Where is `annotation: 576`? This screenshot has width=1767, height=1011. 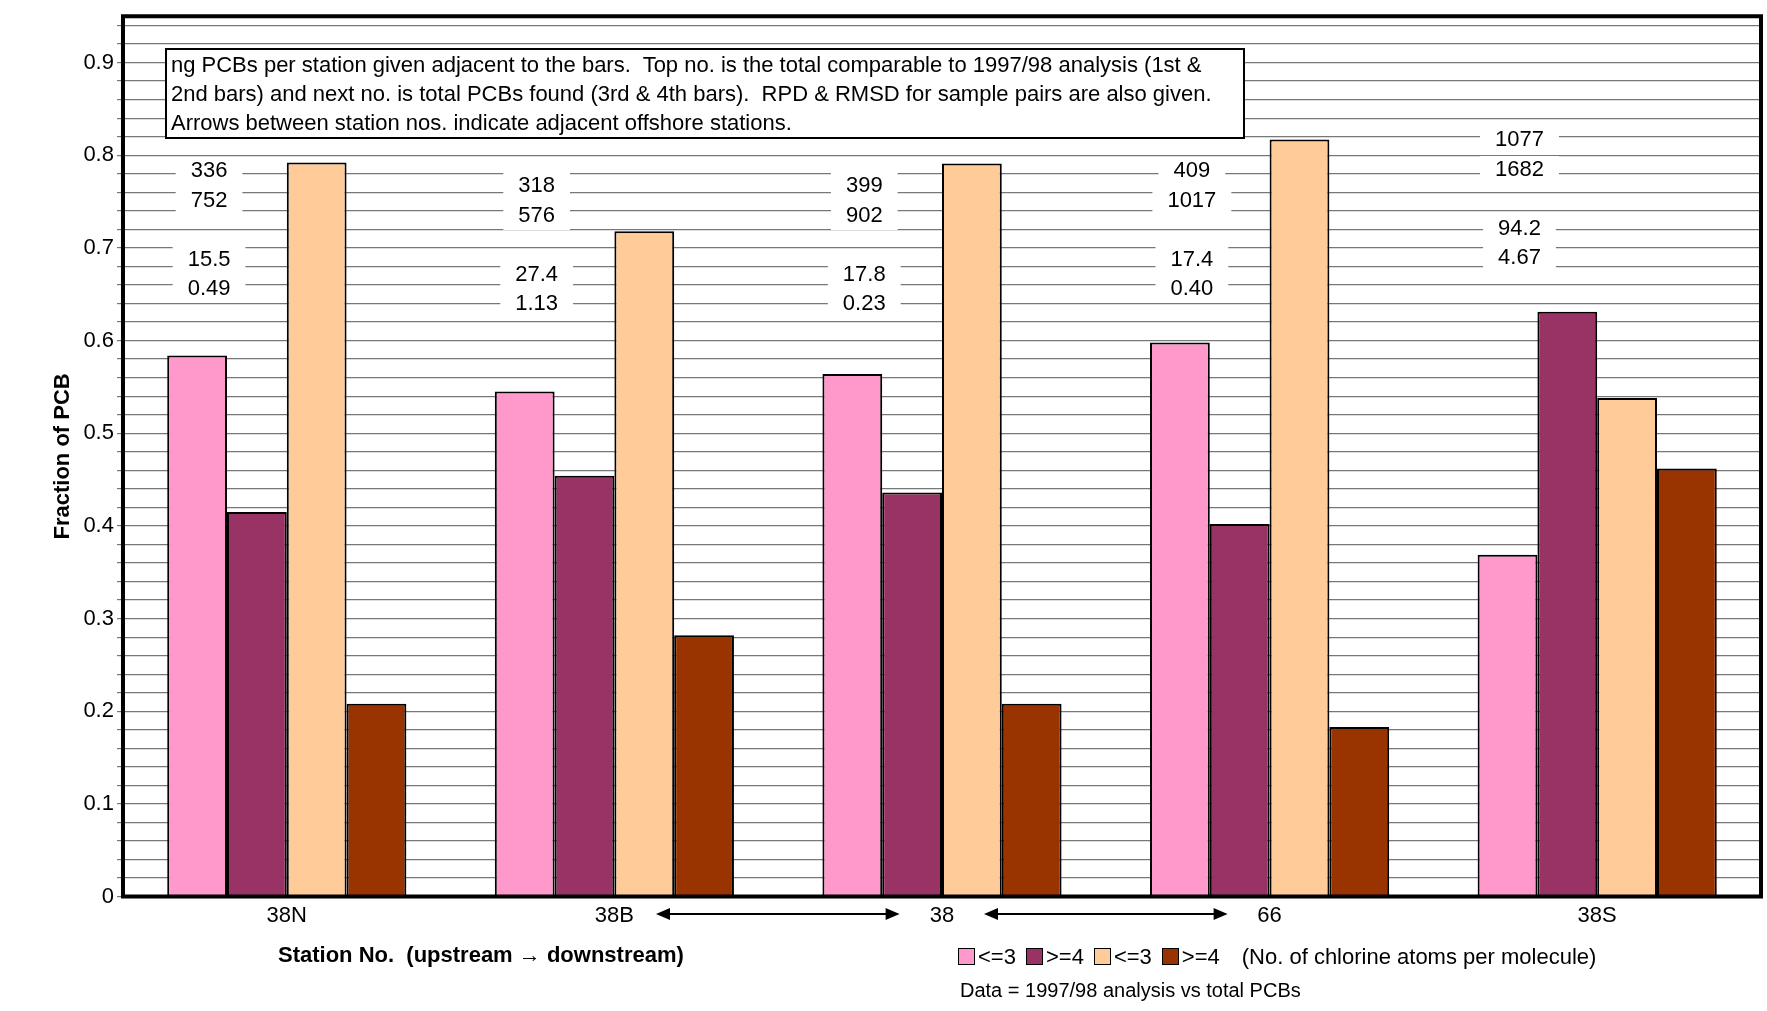 annotation: 576 is located at coordinates (537, 215).